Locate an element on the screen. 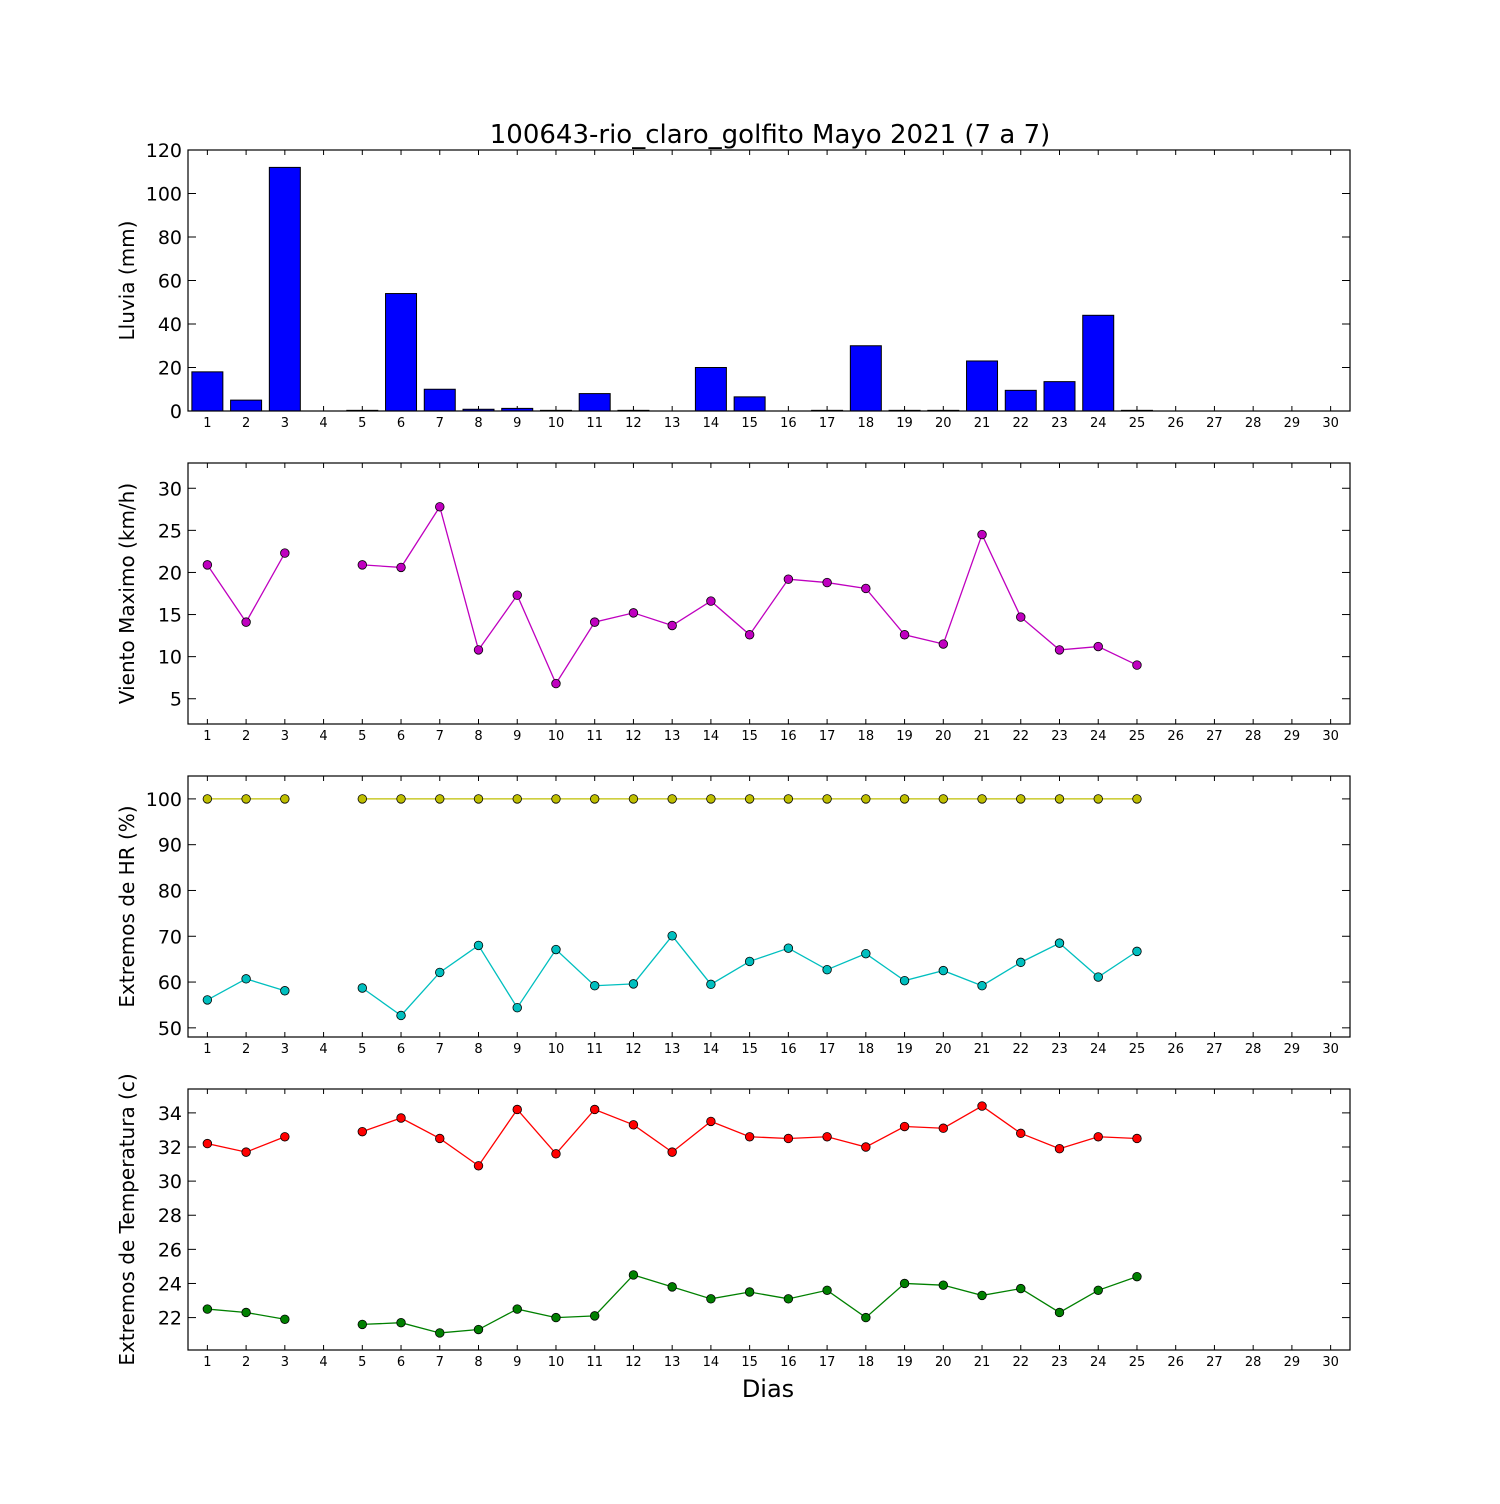 This screenshot has width=1500, height=1504. temp-xtick-label: 6 is located at coordinates (401, 1362).